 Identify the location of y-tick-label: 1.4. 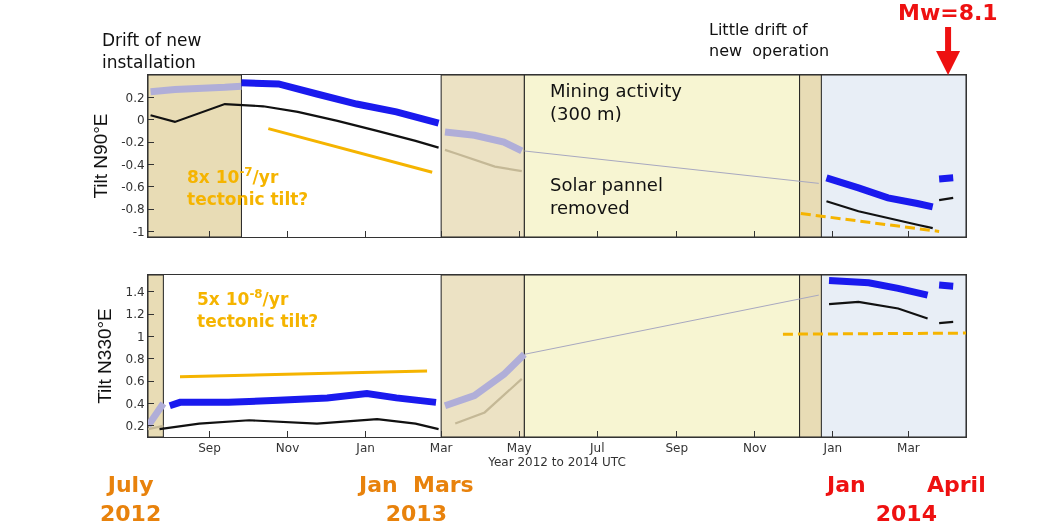
(135, 291).